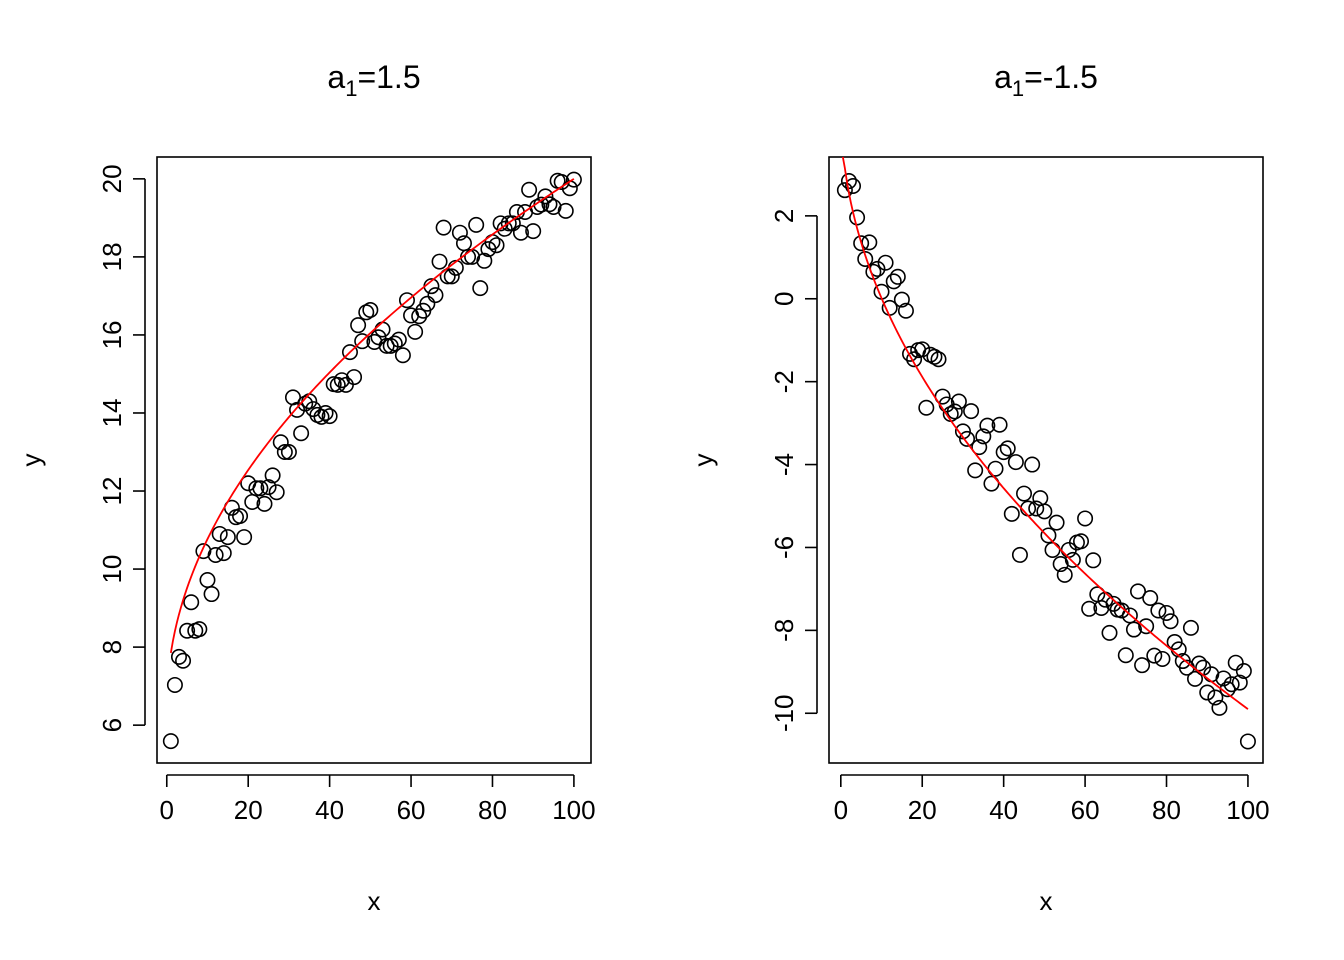 This screenshot has height=960, width=1344. I want to click on y-tick-label: -10, so click(784, 713).